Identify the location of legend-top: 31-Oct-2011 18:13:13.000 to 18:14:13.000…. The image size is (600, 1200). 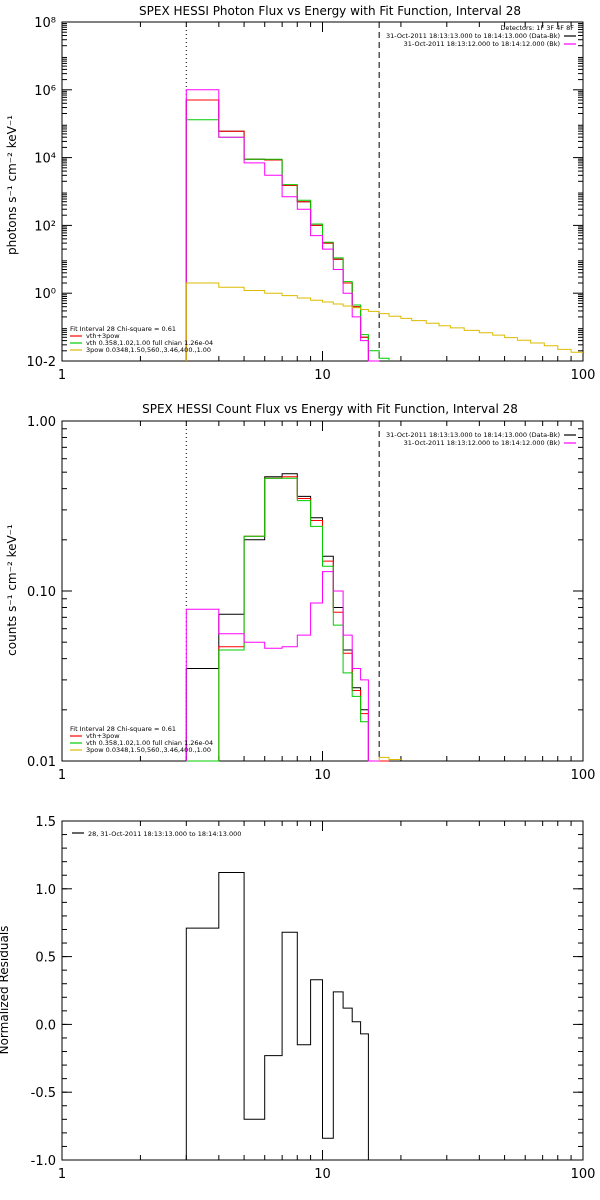
(481, 439).